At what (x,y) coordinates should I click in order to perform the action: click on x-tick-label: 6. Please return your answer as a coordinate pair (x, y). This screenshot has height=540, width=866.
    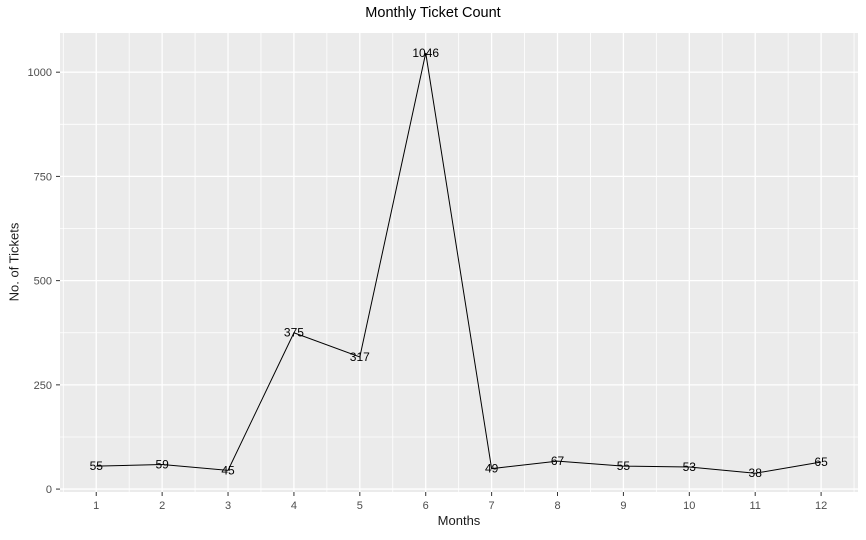
    Looking at the image, I should click on (426, 506).